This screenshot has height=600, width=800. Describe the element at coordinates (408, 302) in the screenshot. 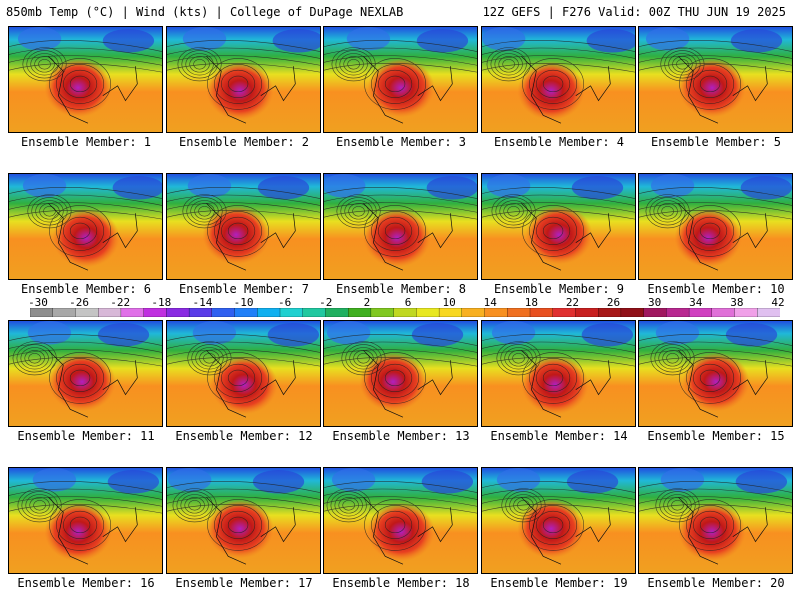

I see `colorbar-tick: 6` at that location.